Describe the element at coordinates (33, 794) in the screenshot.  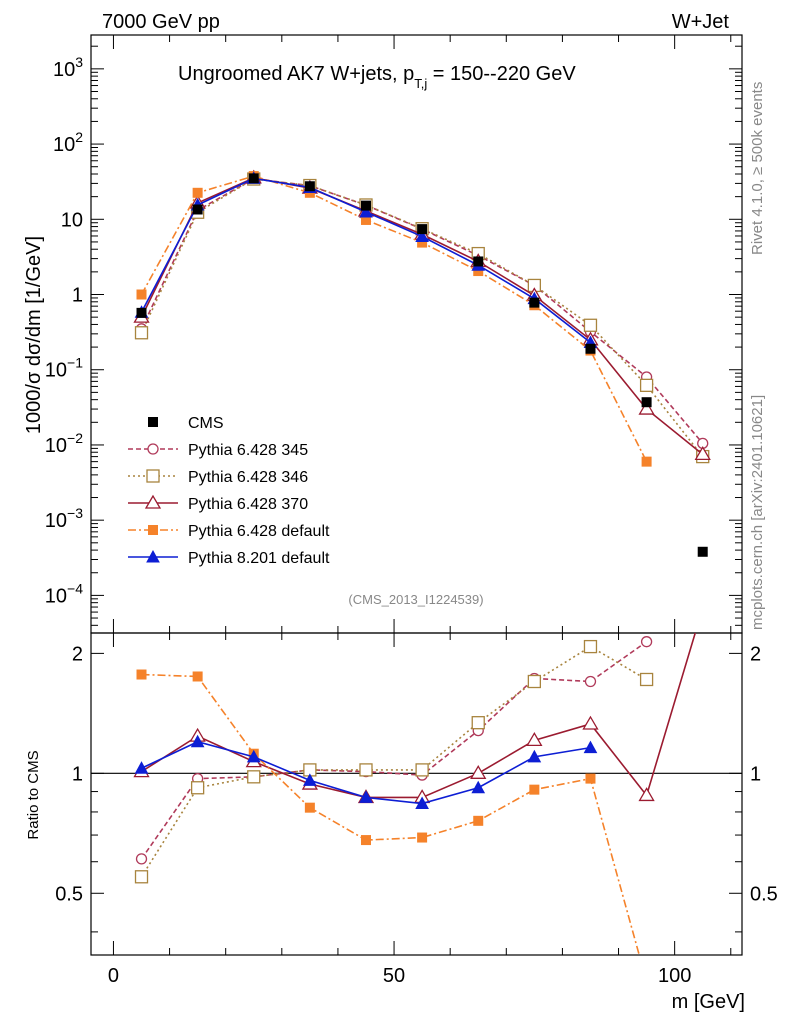
I see `ratio-axis-label: Ratio to CMS` at that location.